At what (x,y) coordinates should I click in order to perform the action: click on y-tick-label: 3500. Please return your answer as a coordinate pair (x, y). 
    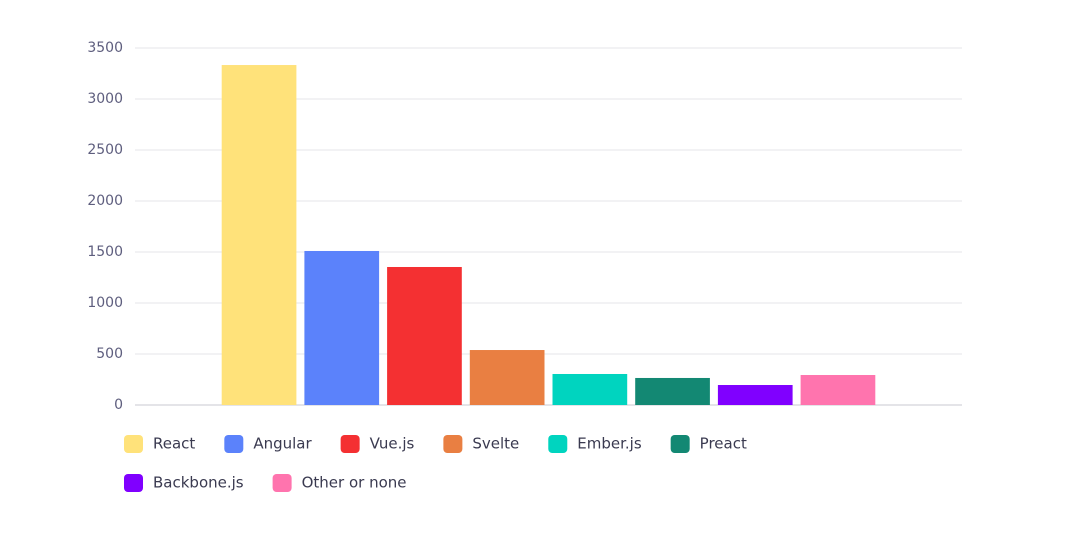
    Looking at the image, I should click on (105, 48).